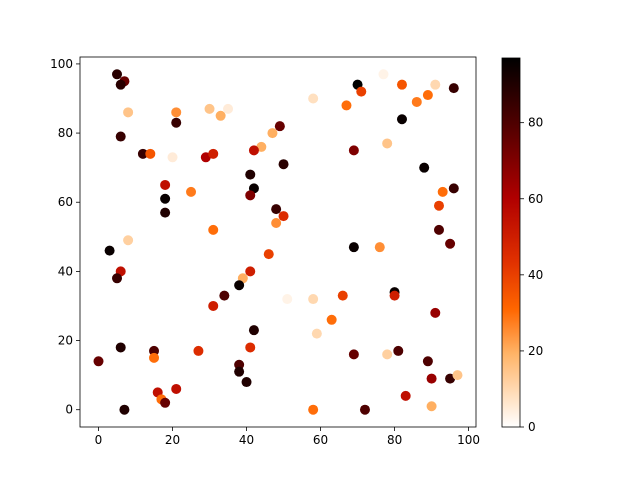  What do you see at coordinates (535, 275) in the screenshot?
I see `colorbar-tick-label: 40` at bounding box center [535, 275].